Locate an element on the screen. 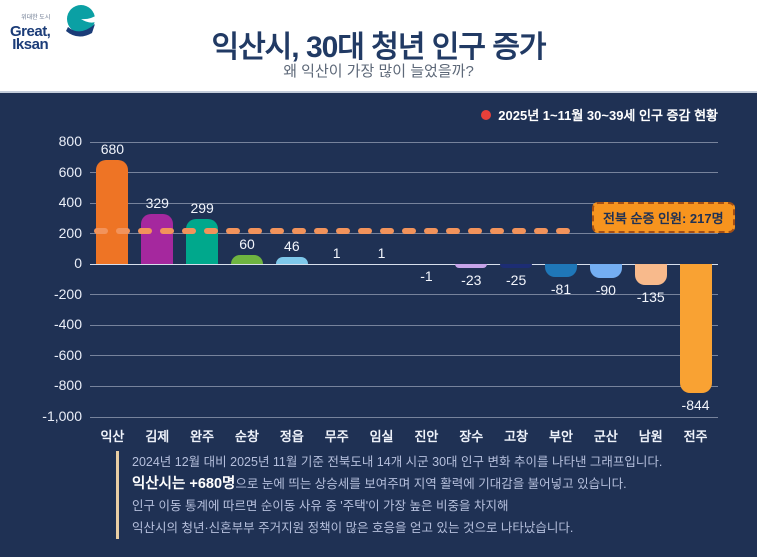  x-axis-label: 군산 is located at coordinates (605, 436).